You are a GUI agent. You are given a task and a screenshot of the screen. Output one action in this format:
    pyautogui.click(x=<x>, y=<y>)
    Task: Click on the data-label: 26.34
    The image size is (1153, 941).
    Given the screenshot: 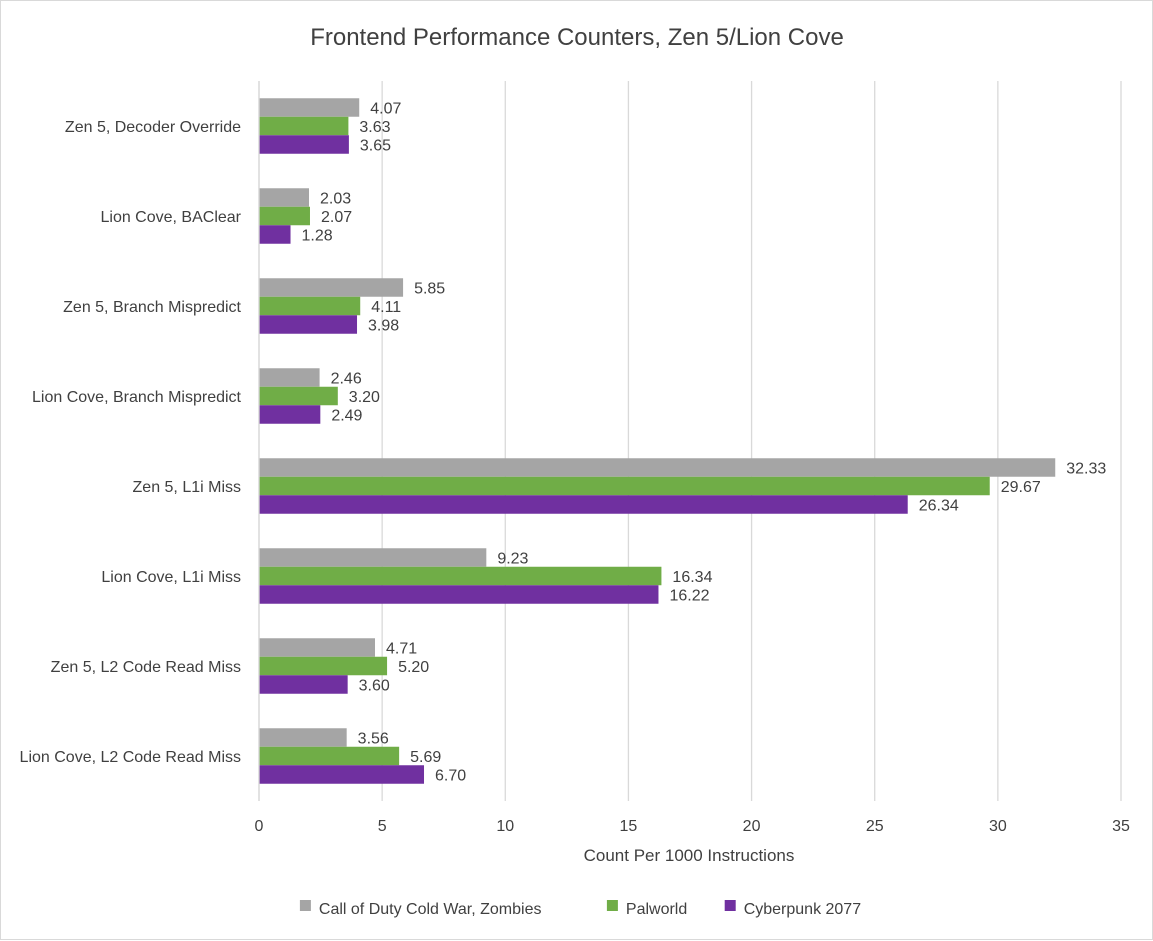 What is the action you would take?
    pyautogui.click(x=939, y=506)
    